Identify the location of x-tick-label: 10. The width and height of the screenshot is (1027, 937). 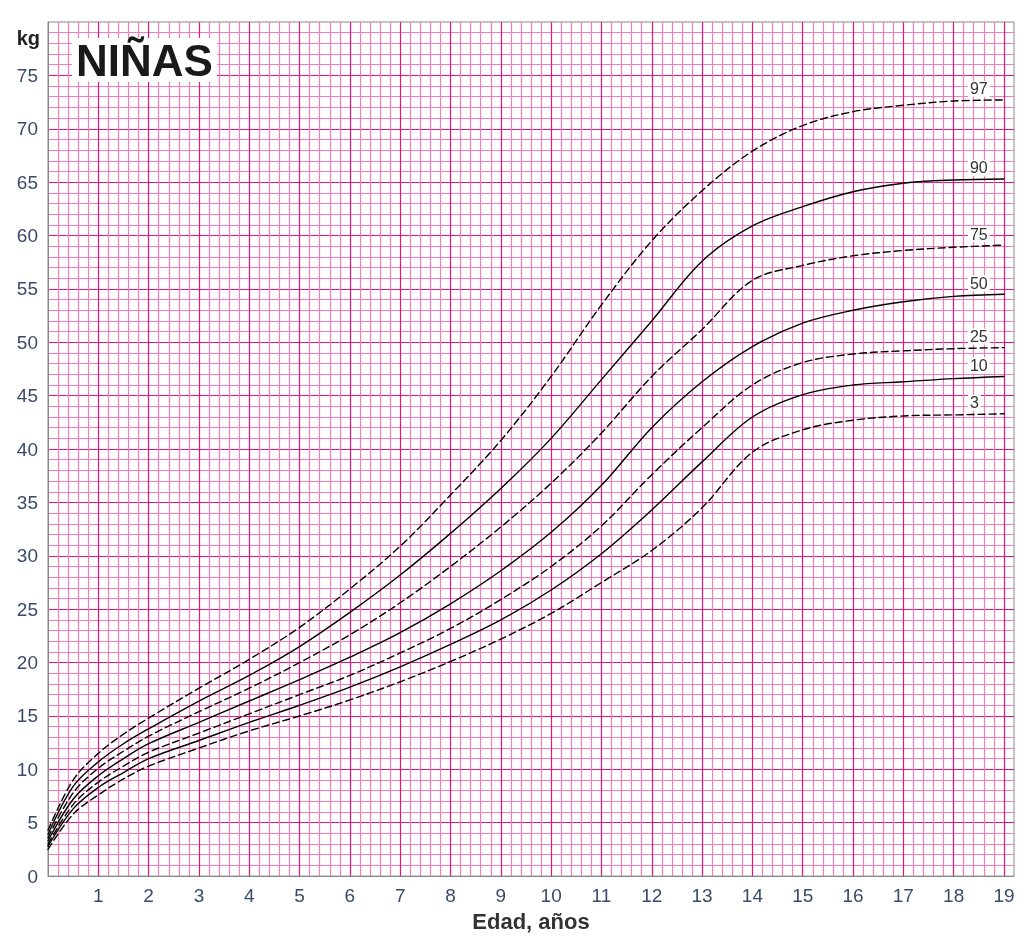
(551, 896).